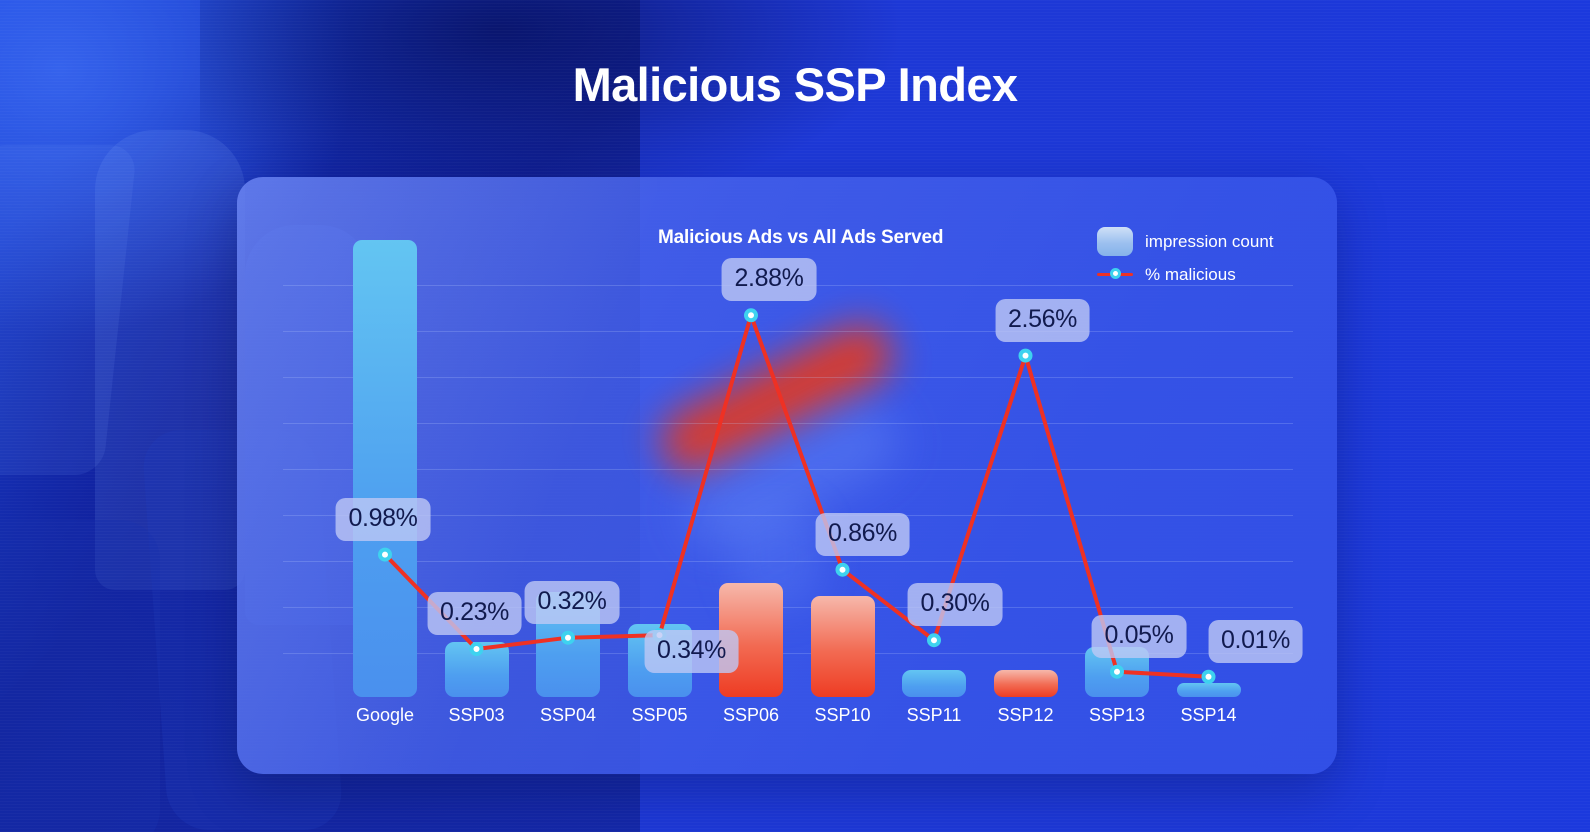 The height and width of the screenshot is (832, 1590). Describe the element at coordinates (476, 715) in the screenshot. I see `x-axis-label: SSP03` at that location.